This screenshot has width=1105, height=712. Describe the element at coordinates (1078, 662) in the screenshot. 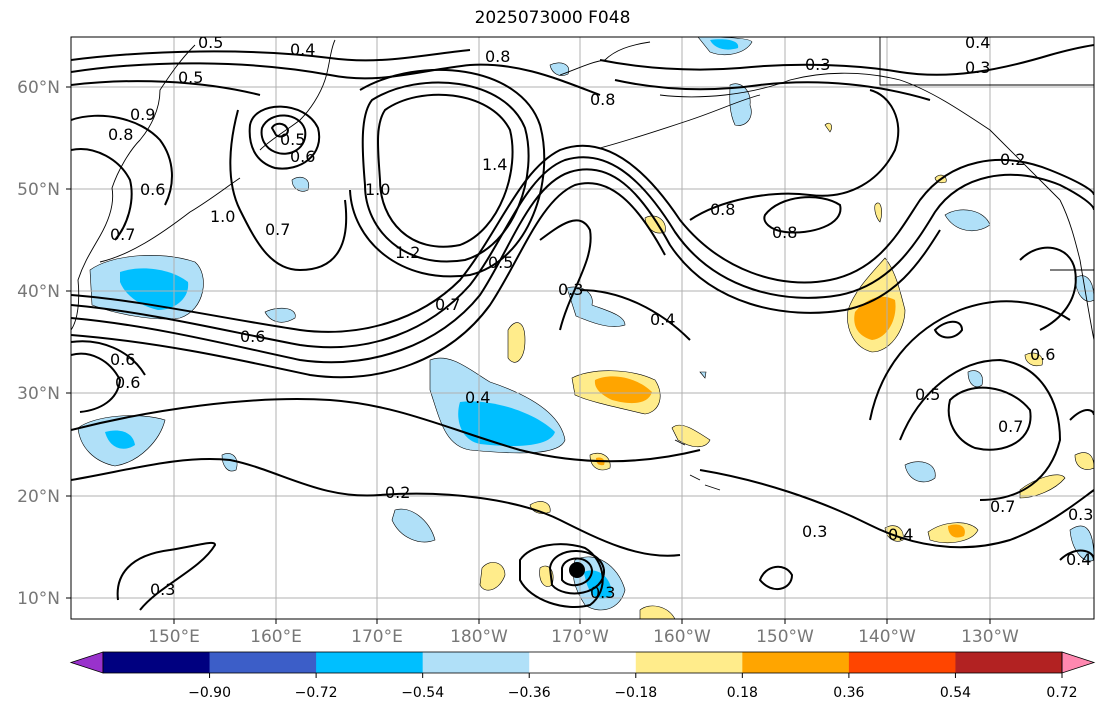

I see `colorbar-extend-high` at that location.